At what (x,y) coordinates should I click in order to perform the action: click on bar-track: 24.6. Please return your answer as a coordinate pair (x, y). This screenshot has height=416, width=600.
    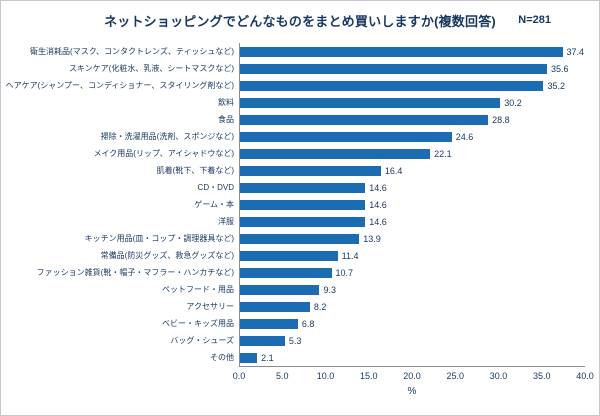
    Looking at the image, I should click on (412, 136).